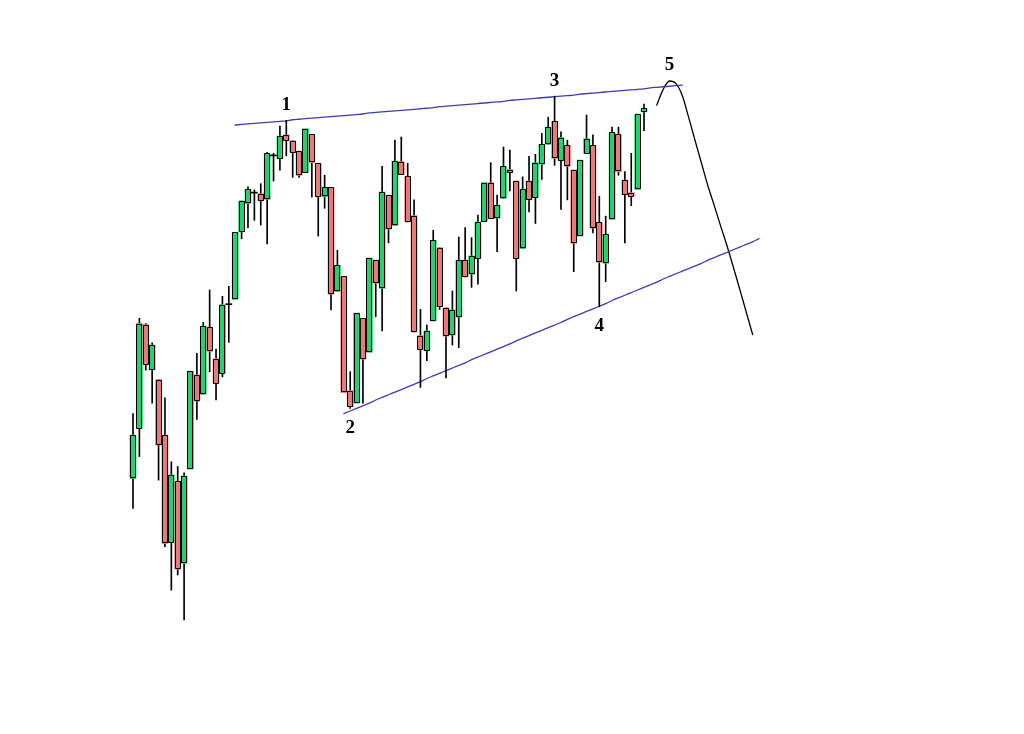 The image size is (1024, 734). Describe the element at coordinates (350, 426) in the screenshot. I see `annotation: 2` at that location.